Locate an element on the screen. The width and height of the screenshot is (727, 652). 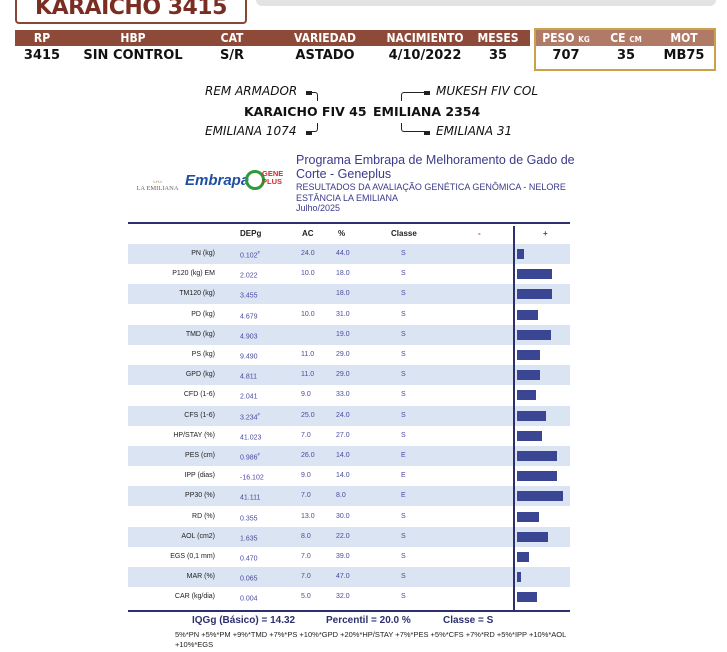
ac-value: 13.0 is located at coordinates (308, 516).